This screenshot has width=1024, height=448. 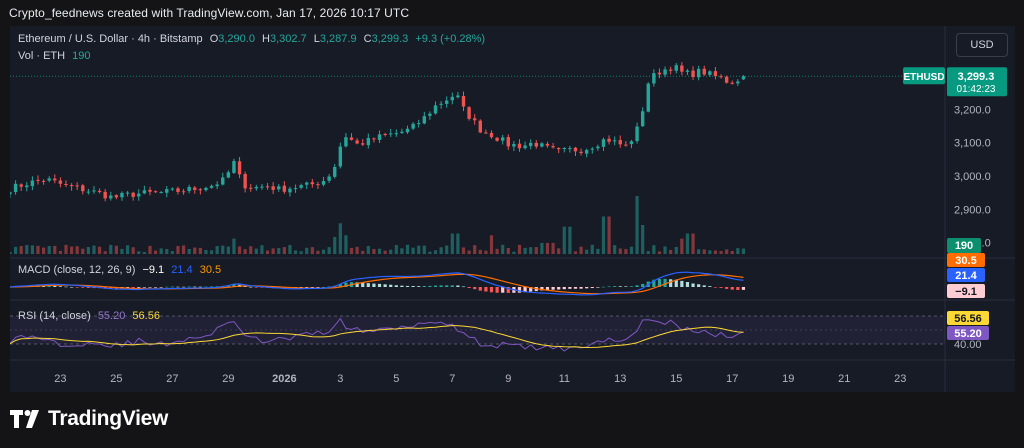 I want to click on volume-badge-value: 190, so click(x=964, y=246).